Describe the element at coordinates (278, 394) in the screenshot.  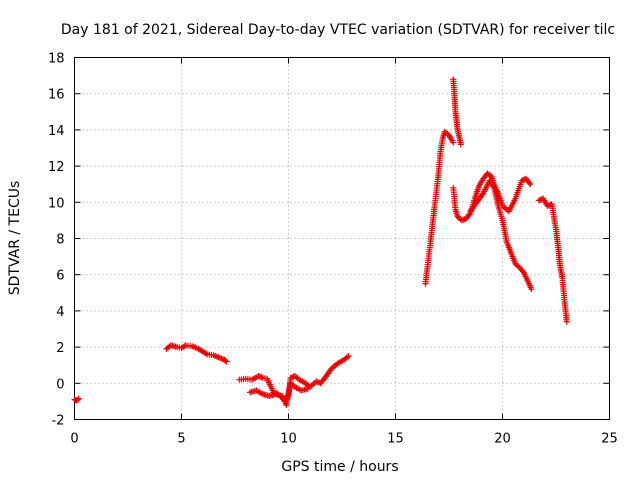
I see `series-seg4` at that location.